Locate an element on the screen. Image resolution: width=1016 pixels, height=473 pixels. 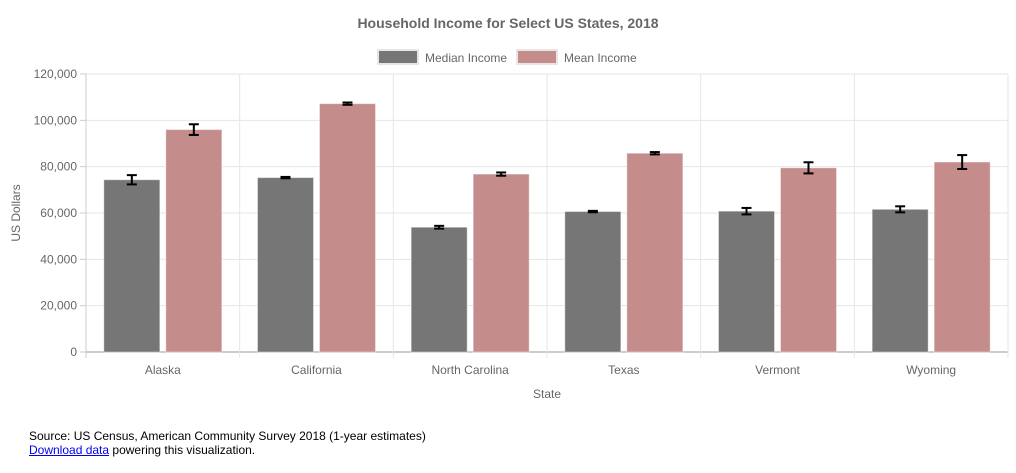
y-tick-label: 100,000 is located at coordinates (56, 120).